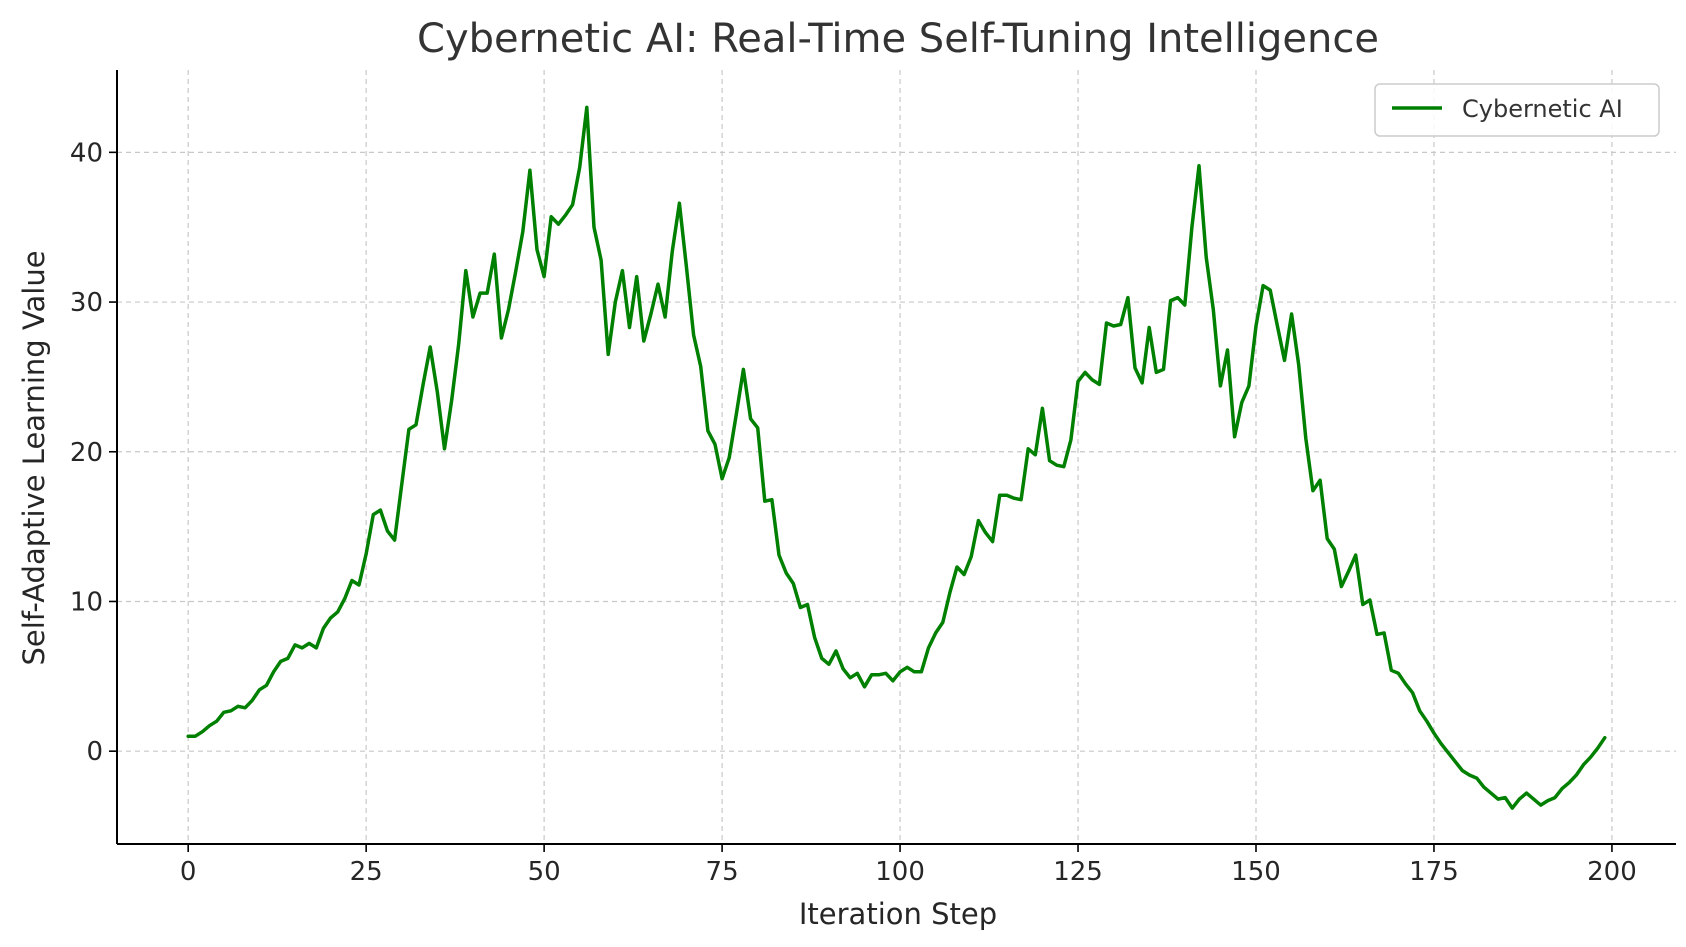 This screenshot has height=947, width=1686. Describe the element at coordinates (86, 602) in the screenshot. I see `y-tick-label: 10` at that location.